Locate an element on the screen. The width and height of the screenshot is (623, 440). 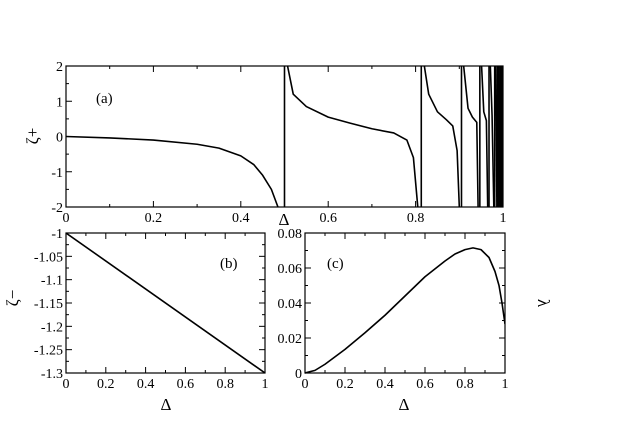
panel-label: (b) is located at coordinates (229, 264).